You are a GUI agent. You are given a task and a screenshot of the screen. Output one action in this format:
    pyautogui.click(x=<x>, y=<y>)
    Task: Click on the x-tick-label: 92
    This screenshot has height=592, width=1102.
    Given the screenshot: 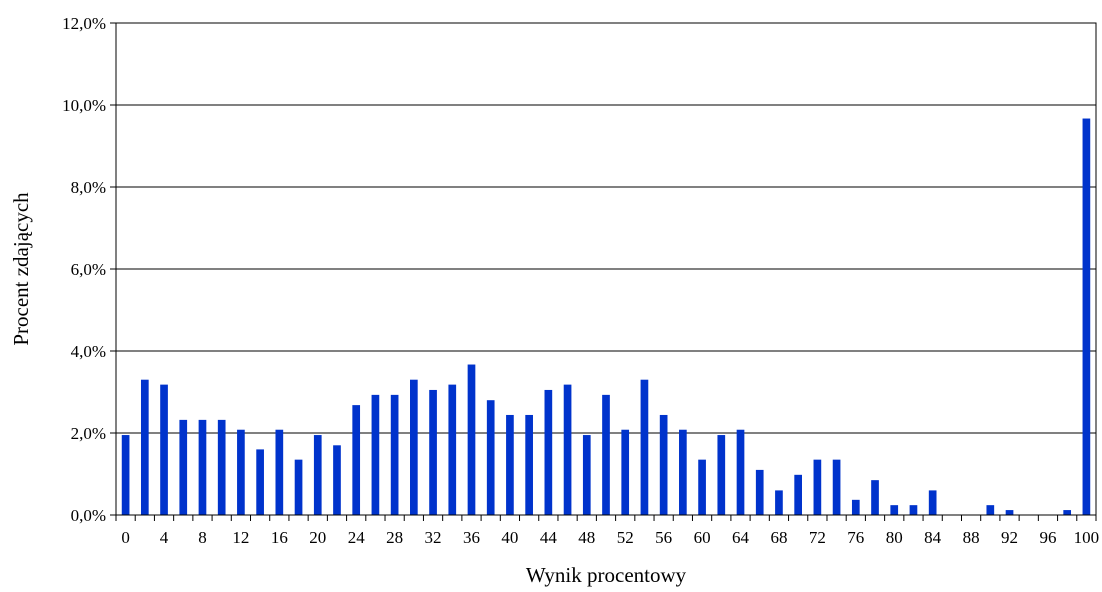 What is the action you would take?
    pyautogui.click(x=1009, y=537)
    